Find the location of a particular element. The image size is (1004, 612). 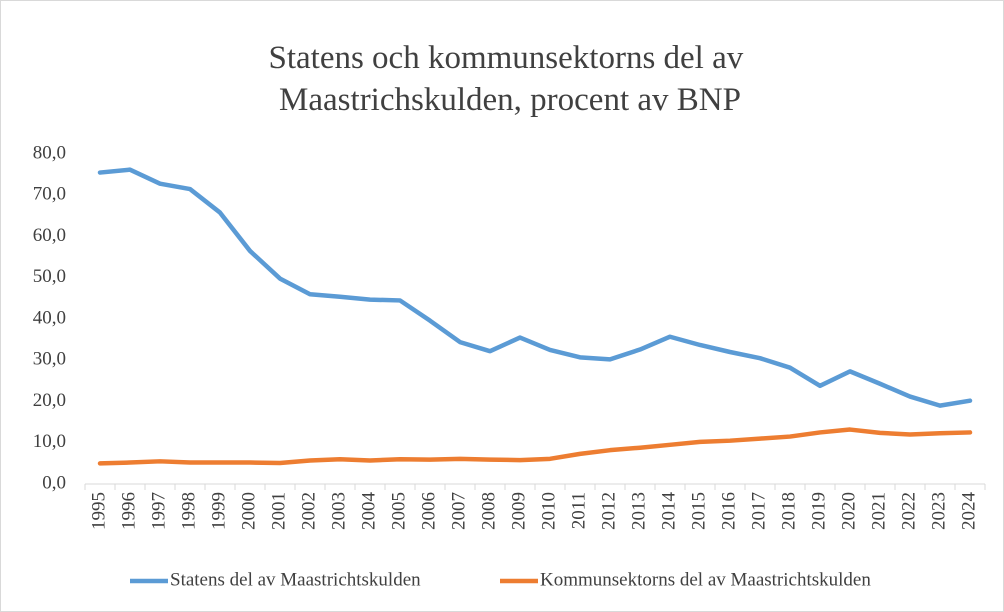

x-tick-label: 2010 is located at coordinates (548, 511).